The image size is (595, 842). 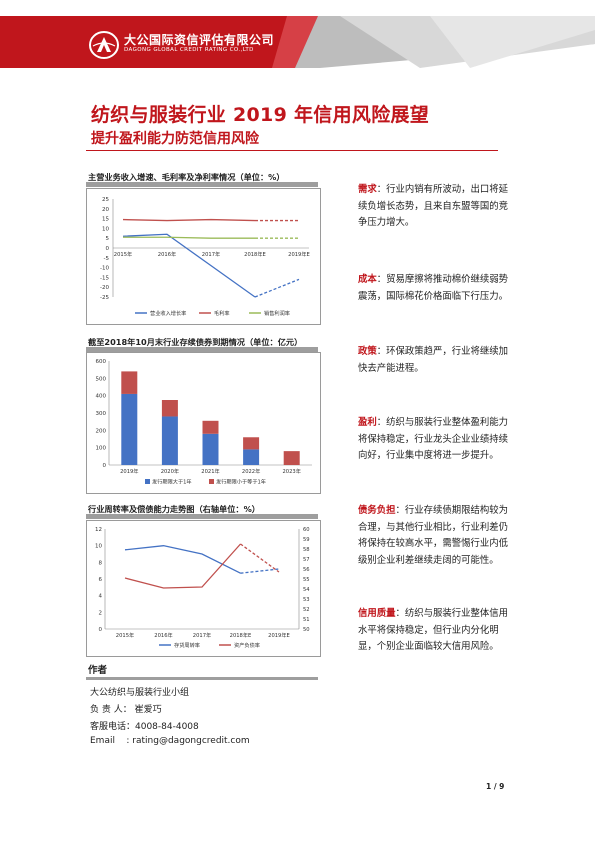 What do you see at coordinates (167, 254) in the screenshot?
I see `chart1-x-tick: 2016年` at bounding box center [167, 254].